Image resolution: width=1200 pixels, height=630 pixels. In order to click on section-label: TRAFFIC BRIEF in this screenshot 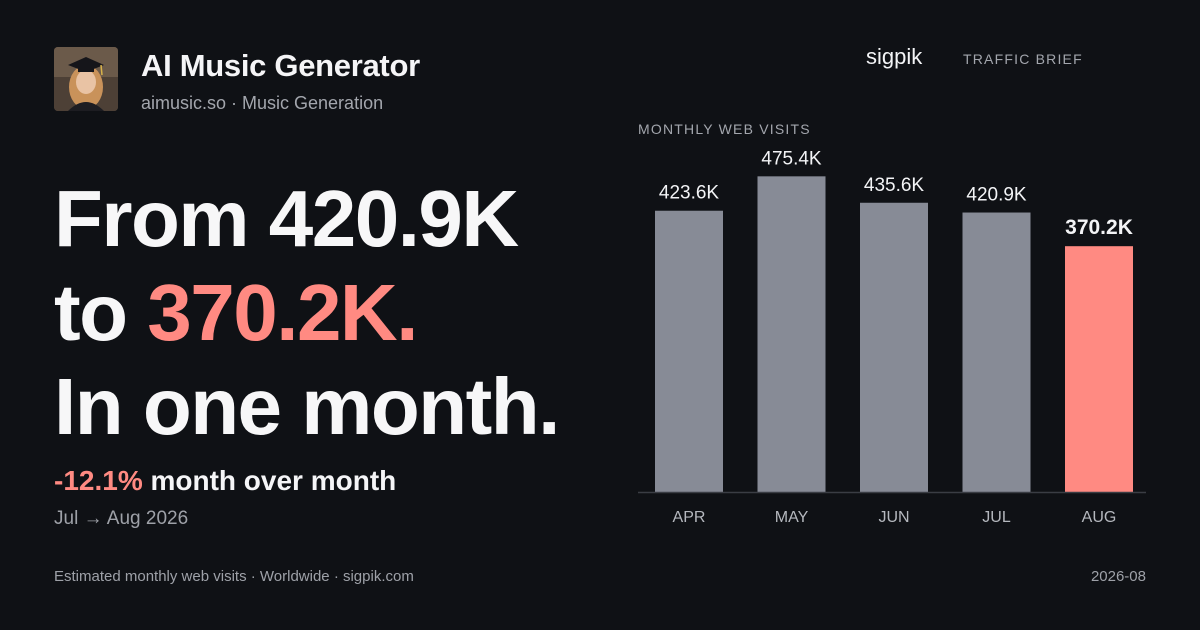, I will do `click(1023, 59)`.